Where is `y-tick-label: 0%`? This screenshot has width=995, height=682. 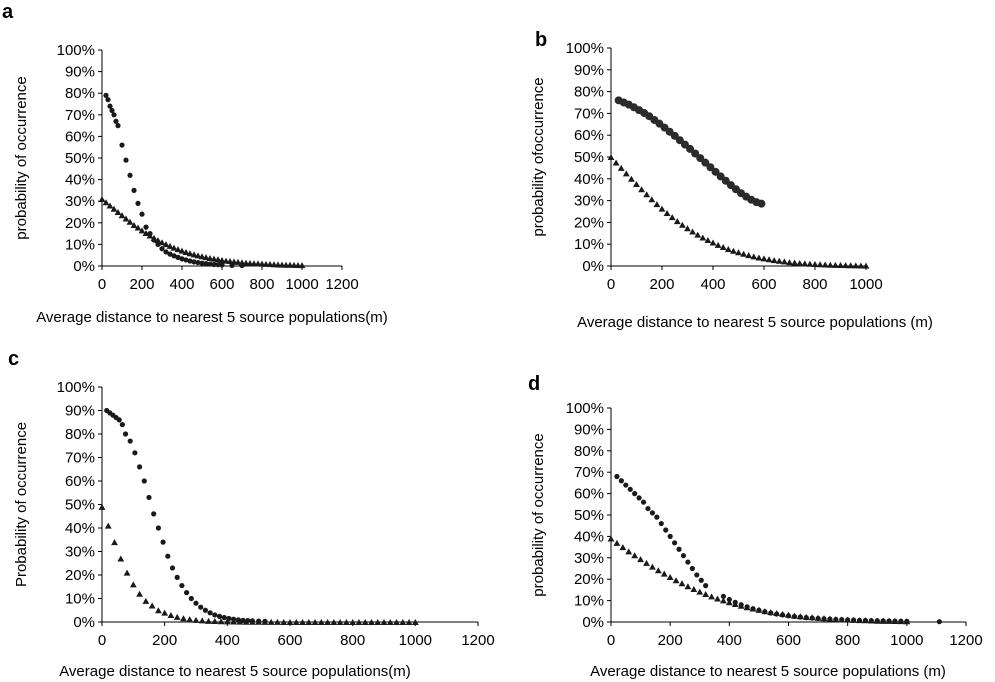
y-tick-label: 0% is located at coordinates (84, 266).